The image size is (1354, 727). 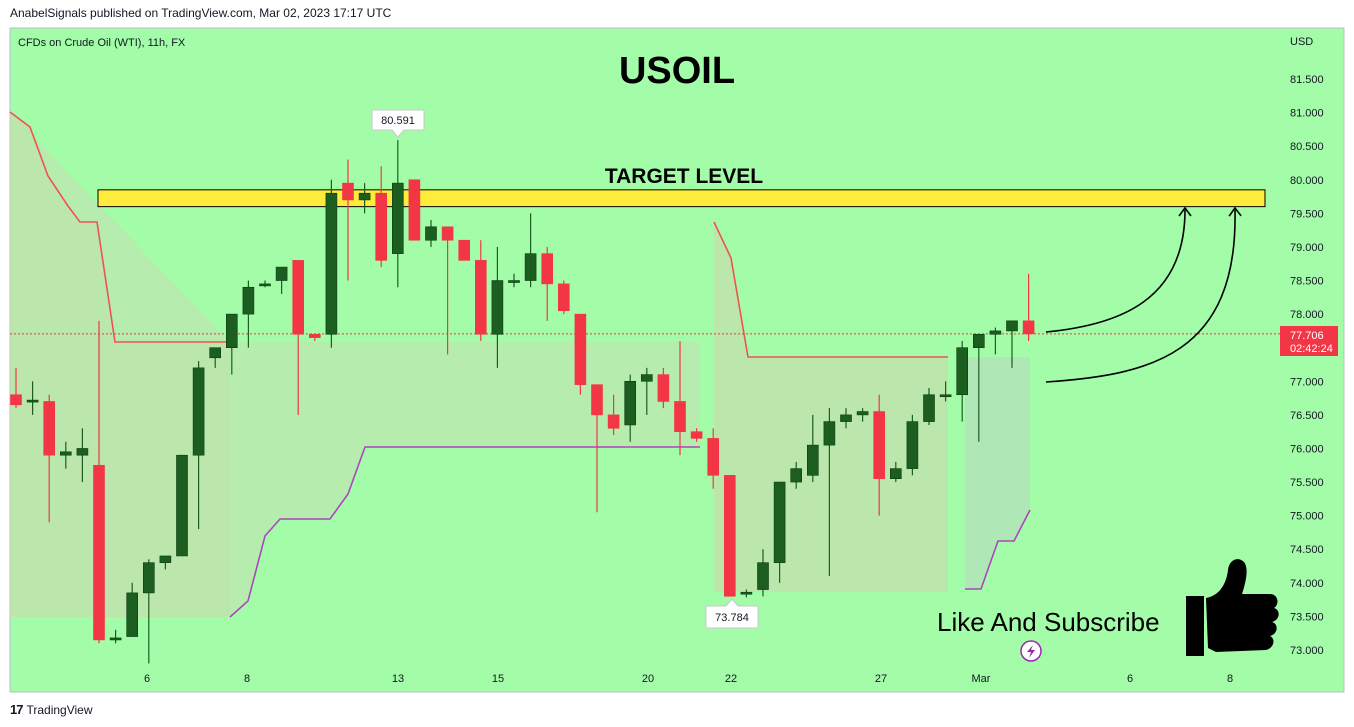 I want to click on footer: 17 TradingView, so click(x=51, y=709).